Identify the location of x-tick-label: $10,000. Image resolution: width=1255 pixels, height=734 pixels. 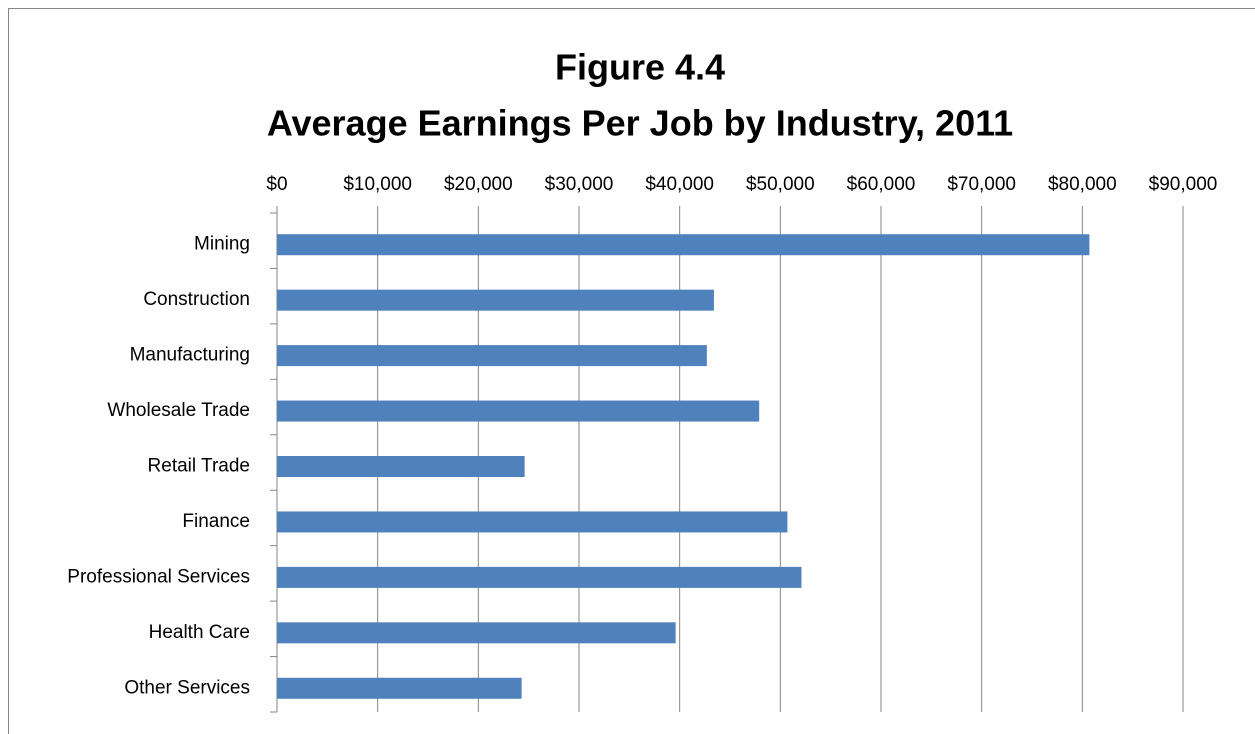
(377, 184).